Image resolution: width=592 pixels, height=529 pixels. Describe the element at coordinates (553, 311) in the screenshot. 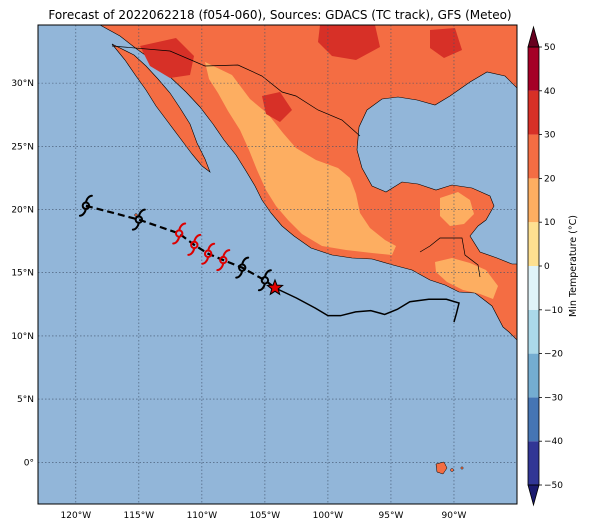

I see `colorbar-tick-label: −10` at that location.